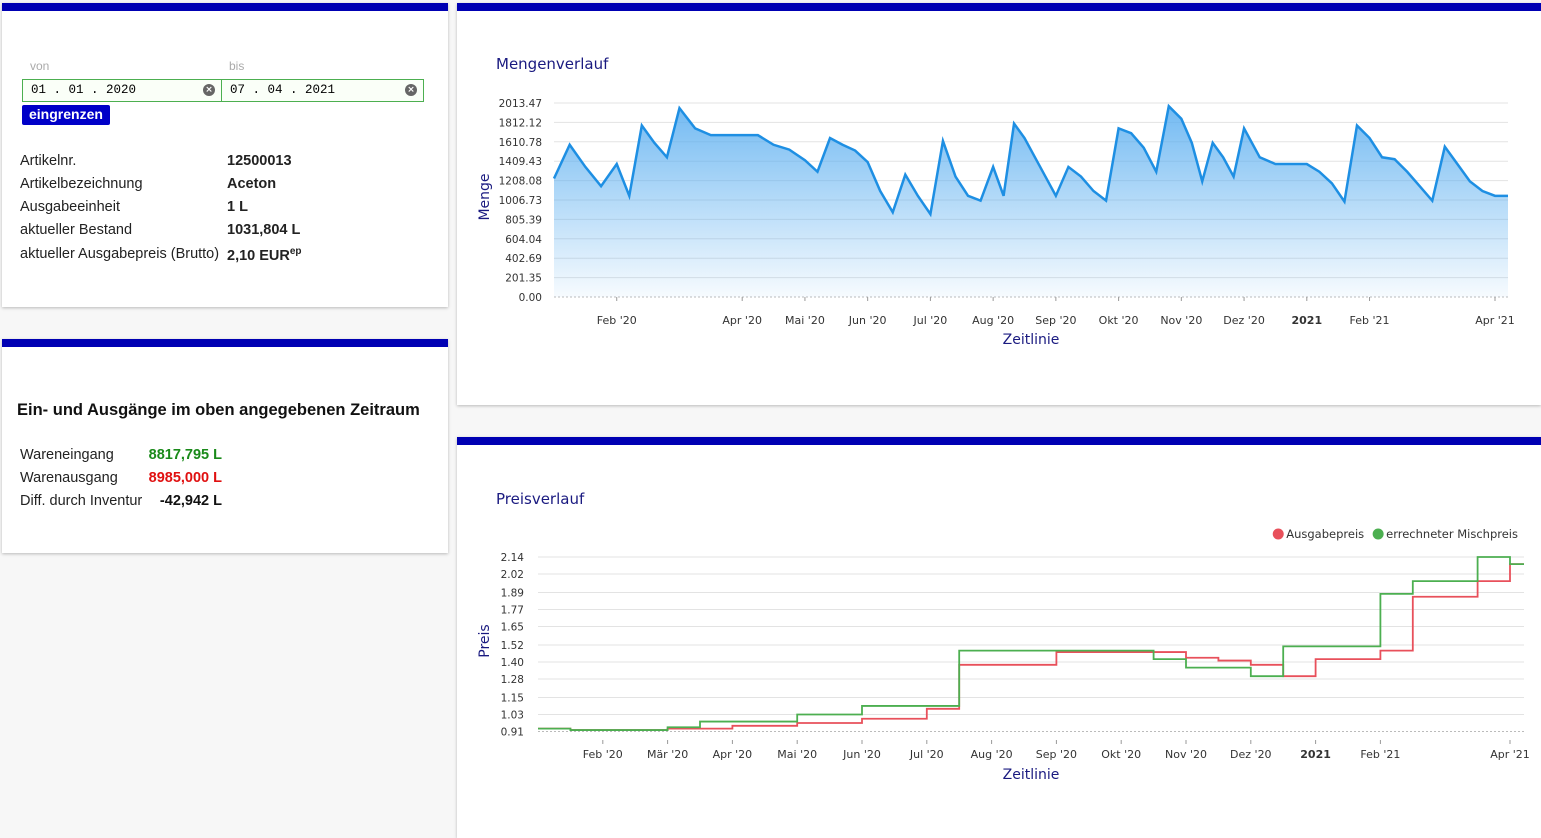  I want to click on chart-title: Mengenverlauf, so click(552, 64).